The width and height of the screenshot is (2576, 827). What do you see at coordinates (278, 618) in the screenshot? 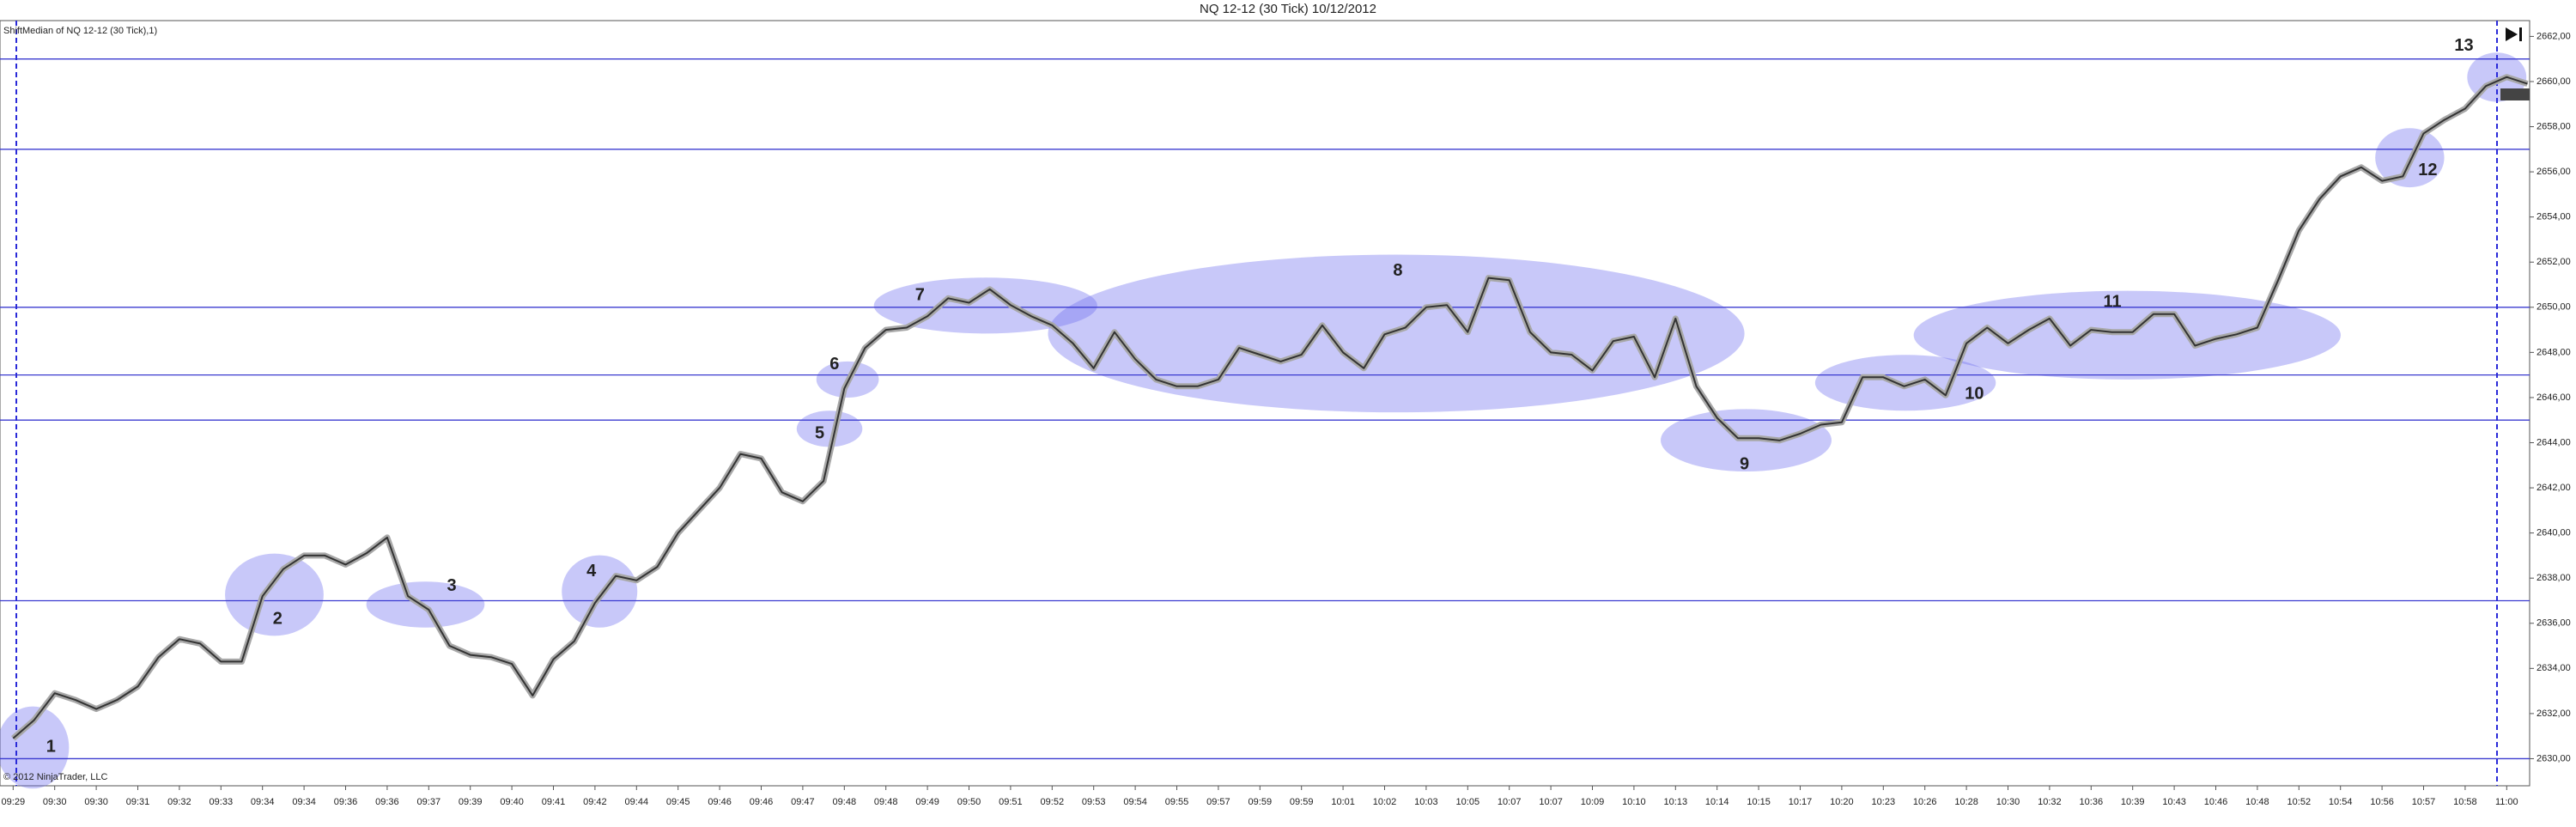
I see `region-label: 2` at bounding box center [278, 618].